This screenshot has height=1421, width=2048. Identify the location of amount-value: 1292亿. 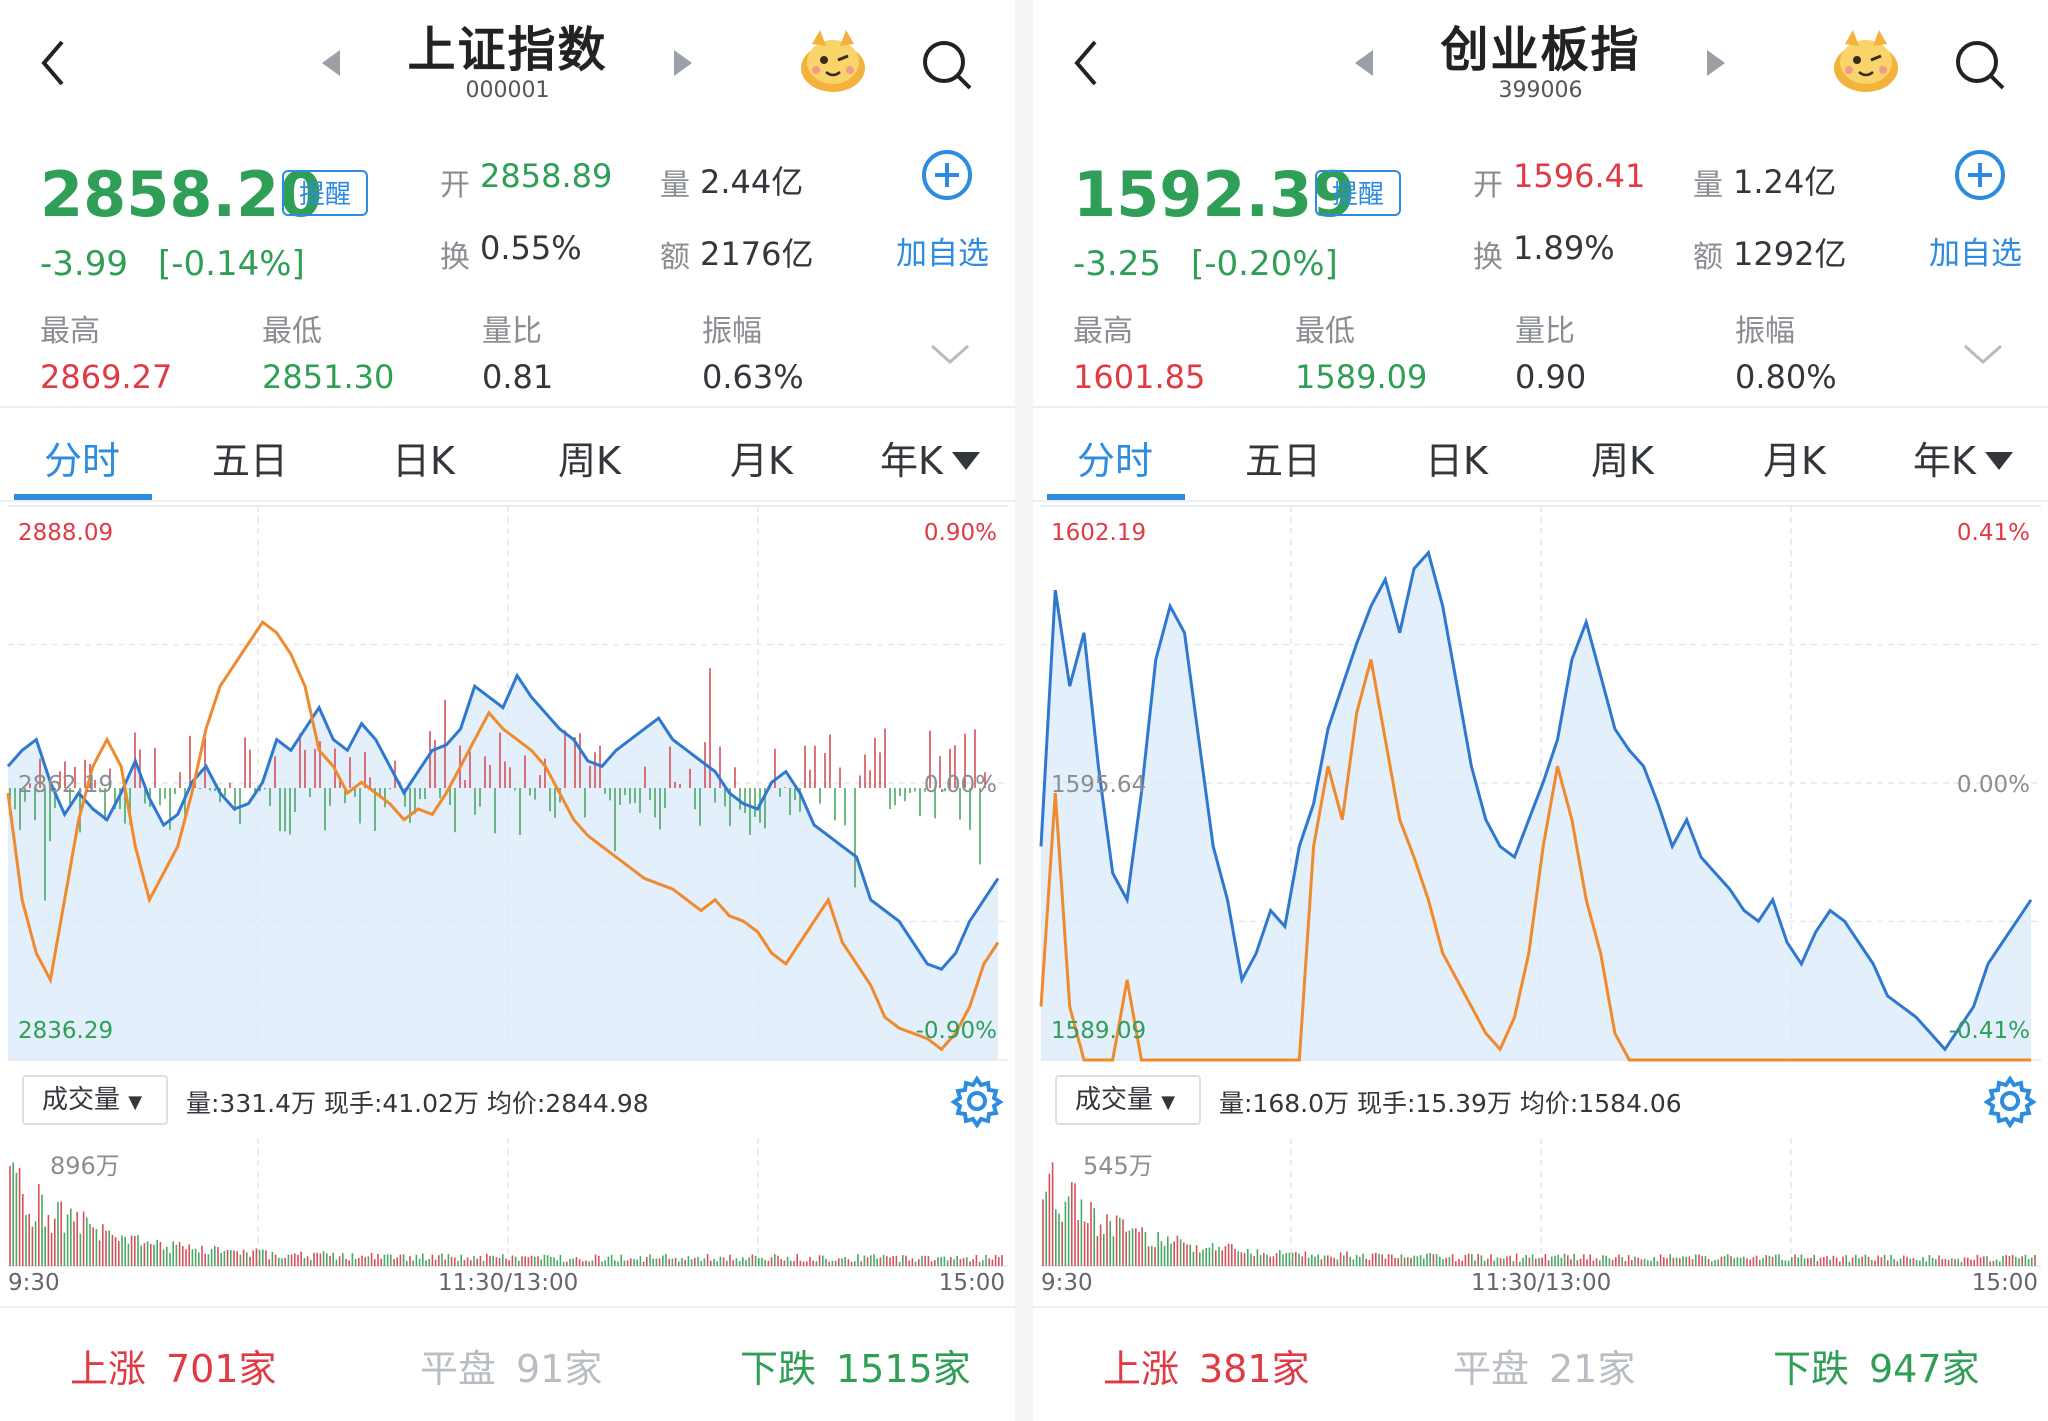
(1790, 254).